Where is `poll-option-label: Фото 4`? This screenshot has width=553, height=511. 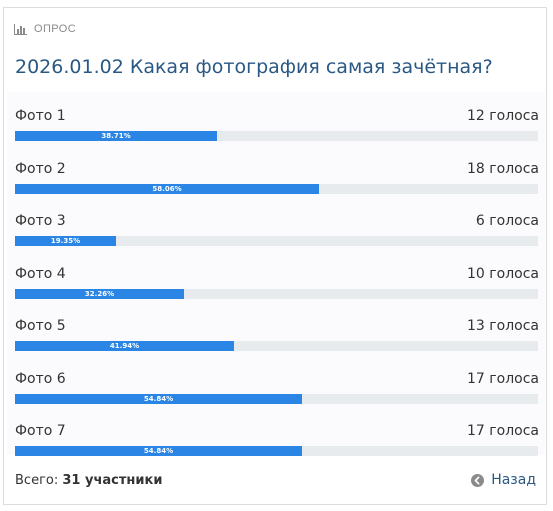 poll-option-label: Фото 4 is located at coordinates (40, 273).